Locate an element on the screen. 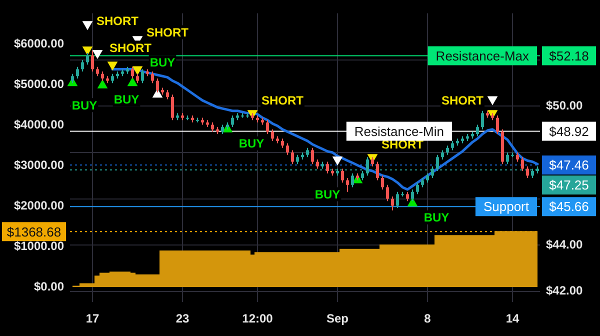  y-tick-label: $1000.00 is located at coordinates (39, 245).